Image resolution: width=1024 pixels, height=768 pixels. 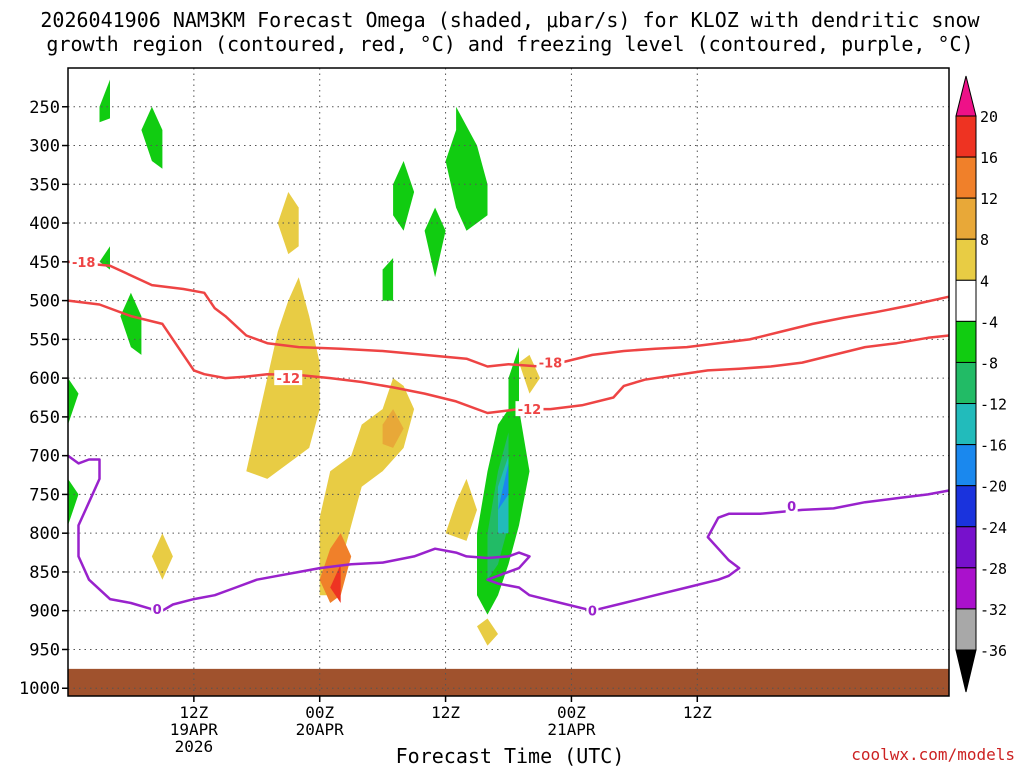 I want to click on contour-label-3: -12, so click(x=530, y=410).